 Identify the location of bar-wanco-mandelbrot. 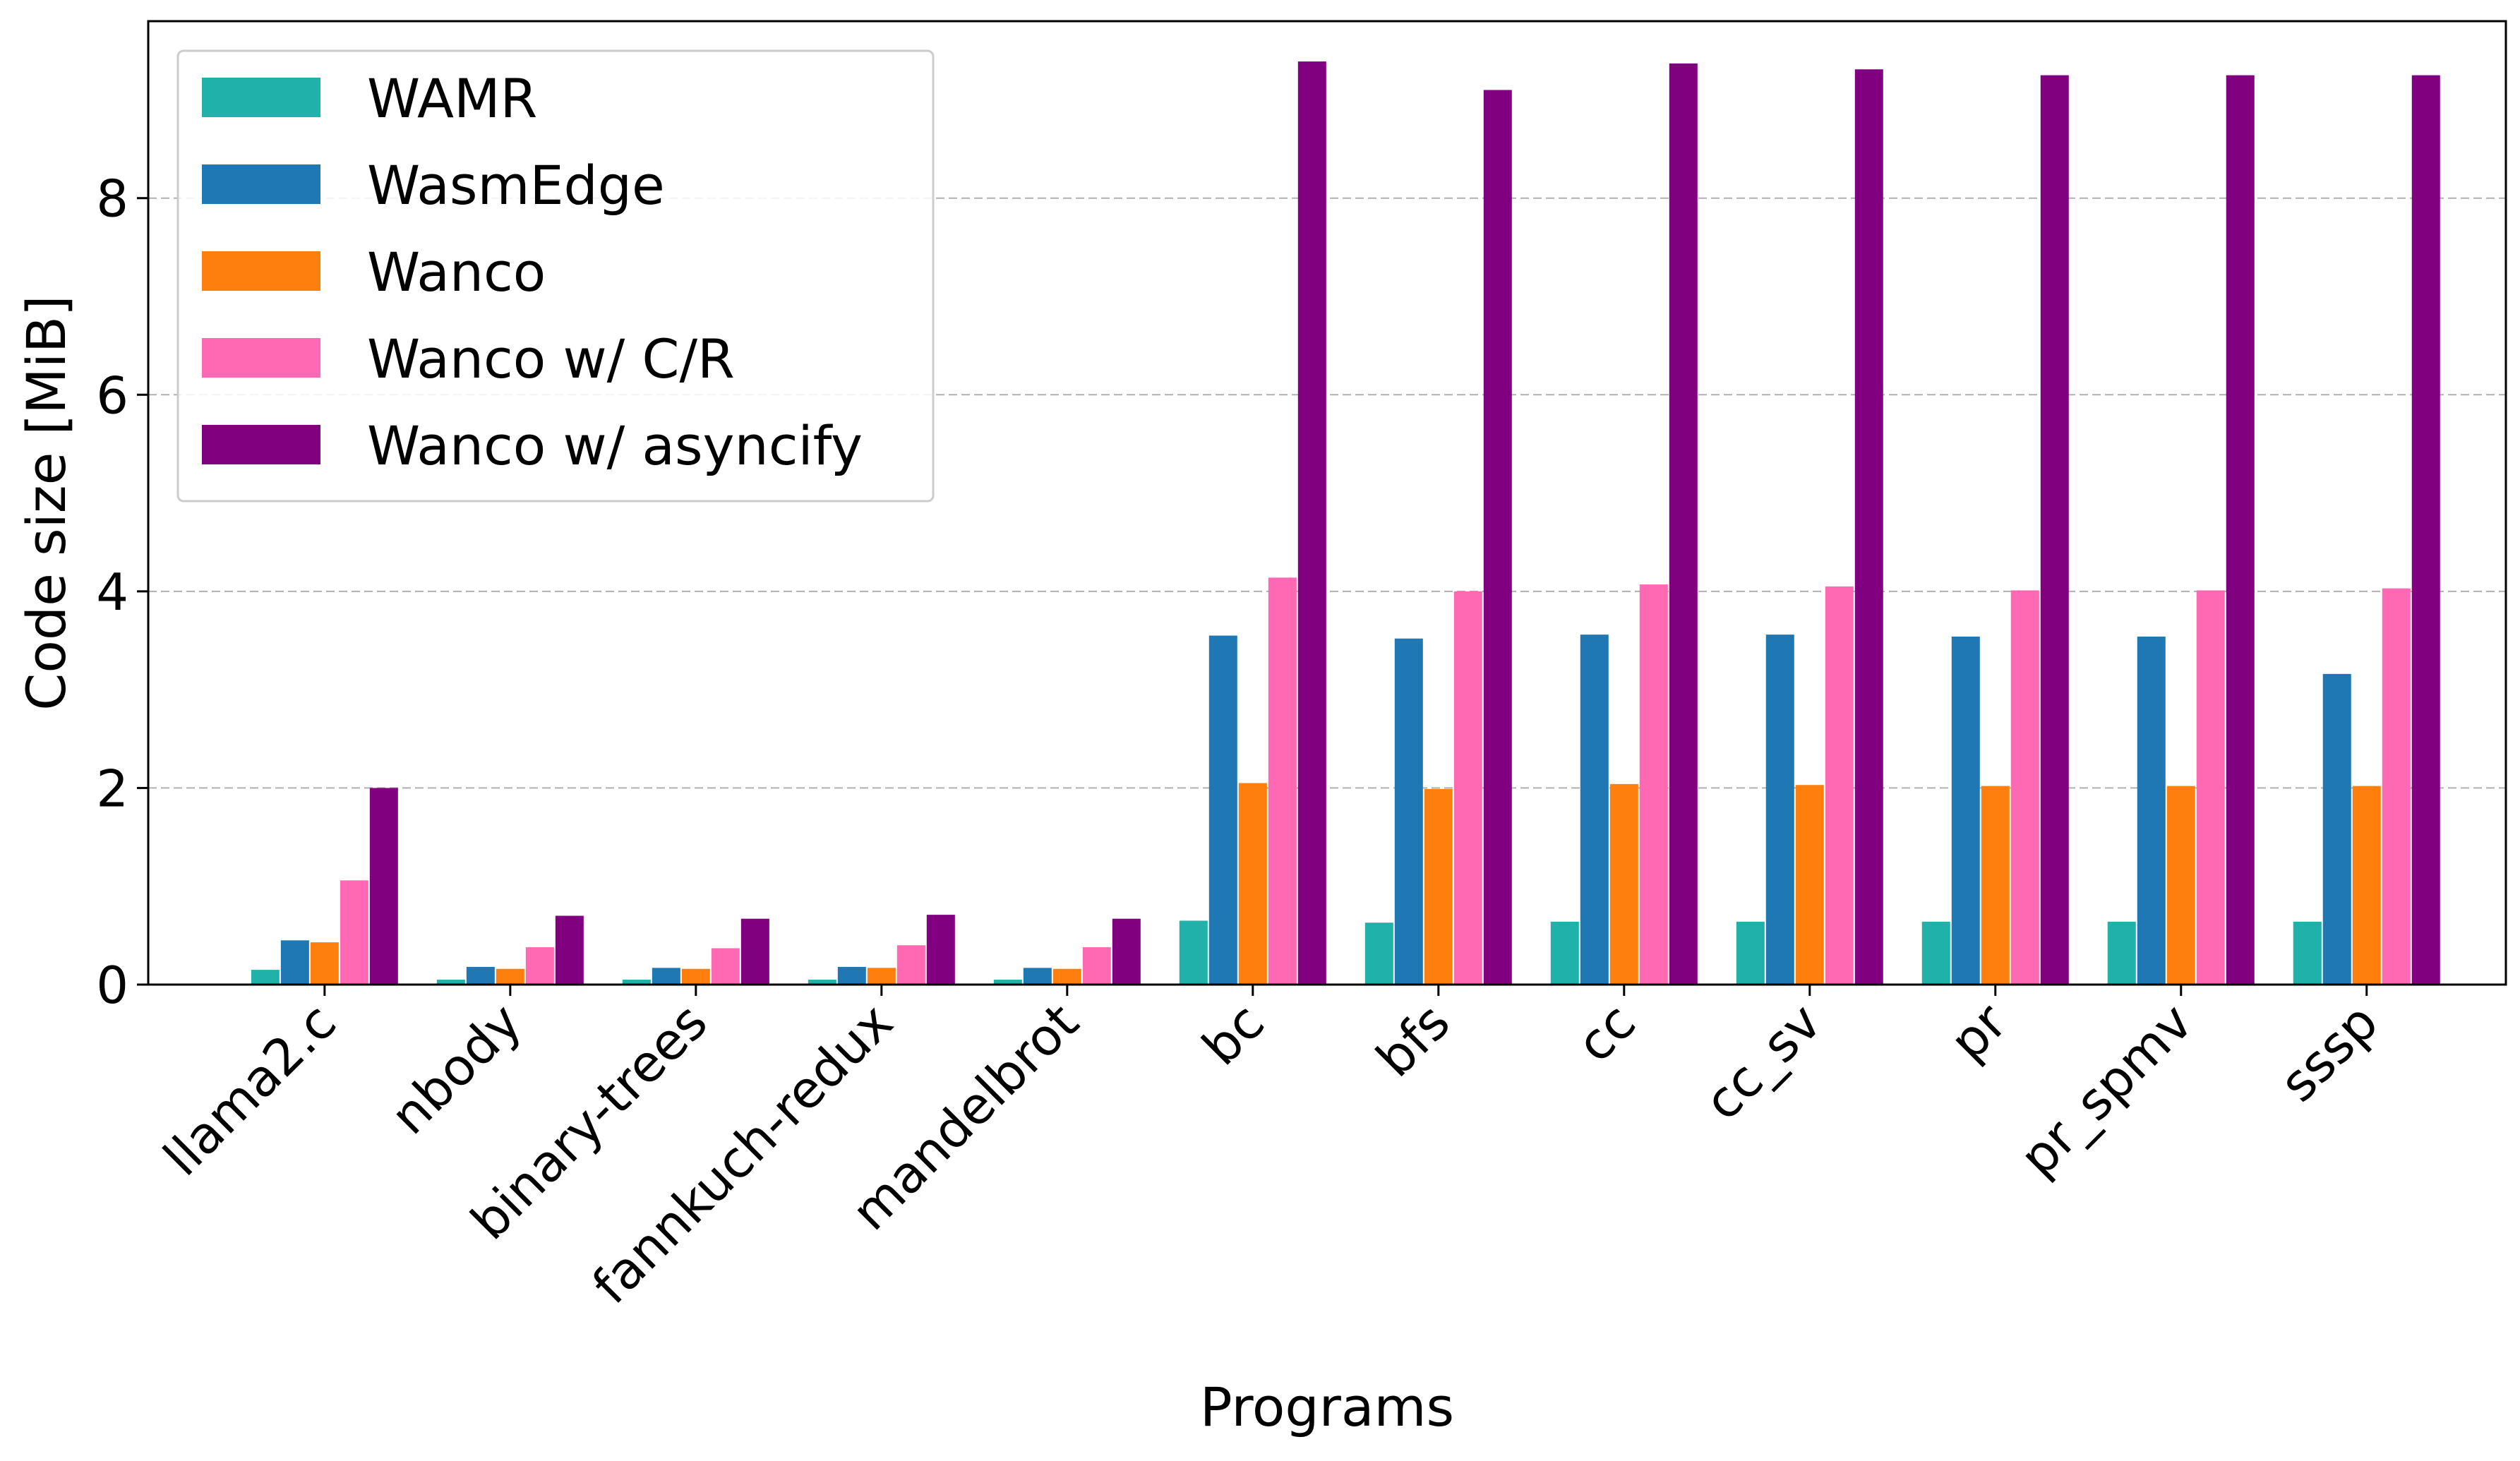
(1066, 976).